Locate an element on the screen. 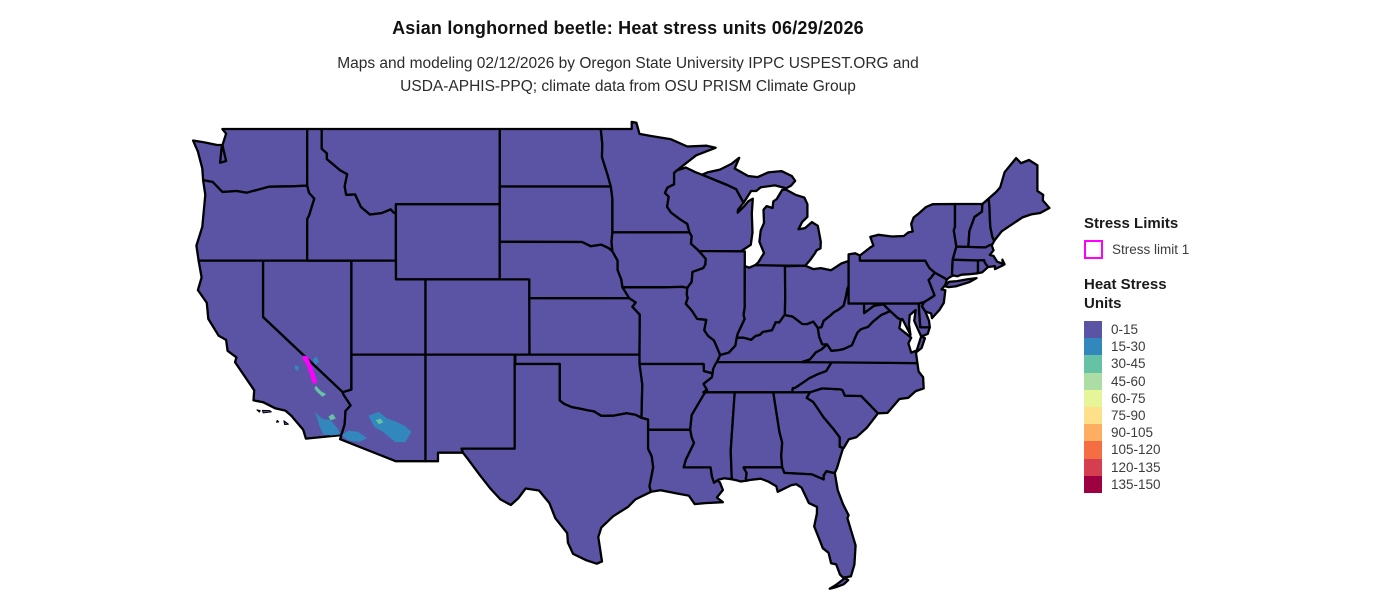 This screenshot has height=594, width=1400. state-OR is located at coordinates (255, 220).